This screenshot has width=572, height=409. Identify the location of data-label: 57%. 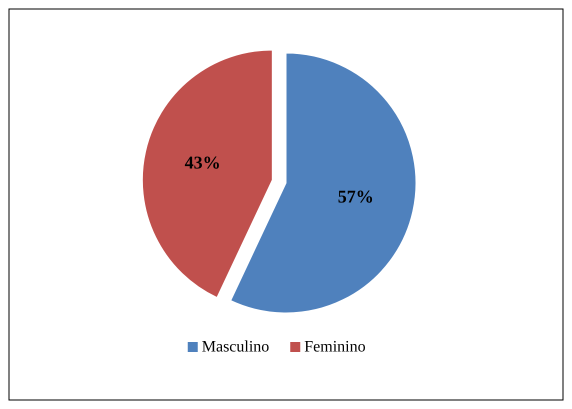
(356, 196).